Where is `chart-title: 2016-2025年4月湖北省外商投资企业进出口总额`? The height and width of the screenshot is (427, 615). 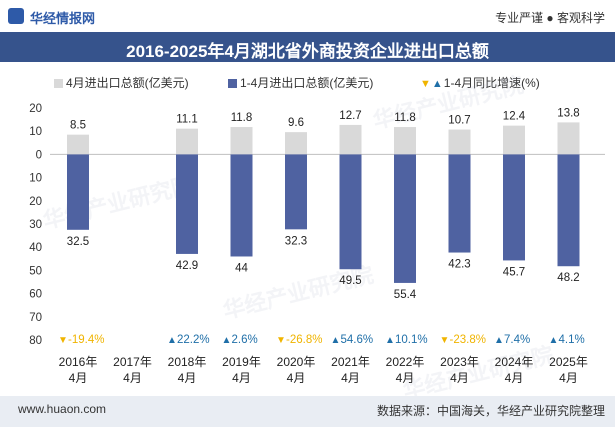 chart-title: 2016-2025年4月湖北省外商投资企业进出口总额 is located at coordinates (307, 51).